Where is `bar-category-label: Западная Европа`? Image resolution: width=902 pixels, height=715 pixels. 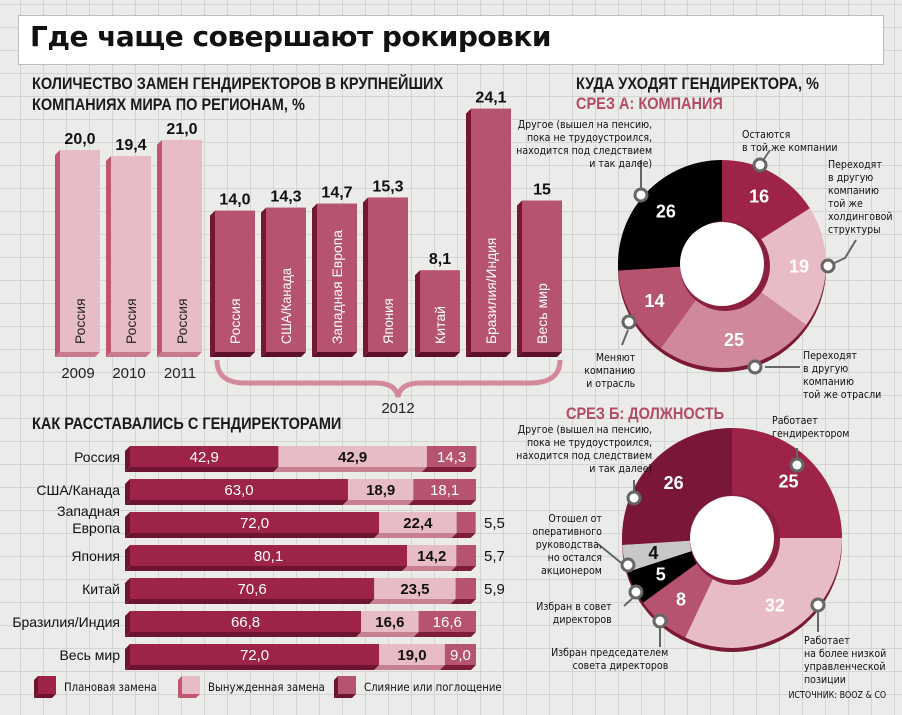 bar-category-label: Западная Европа is located at coordinates (337, 287).